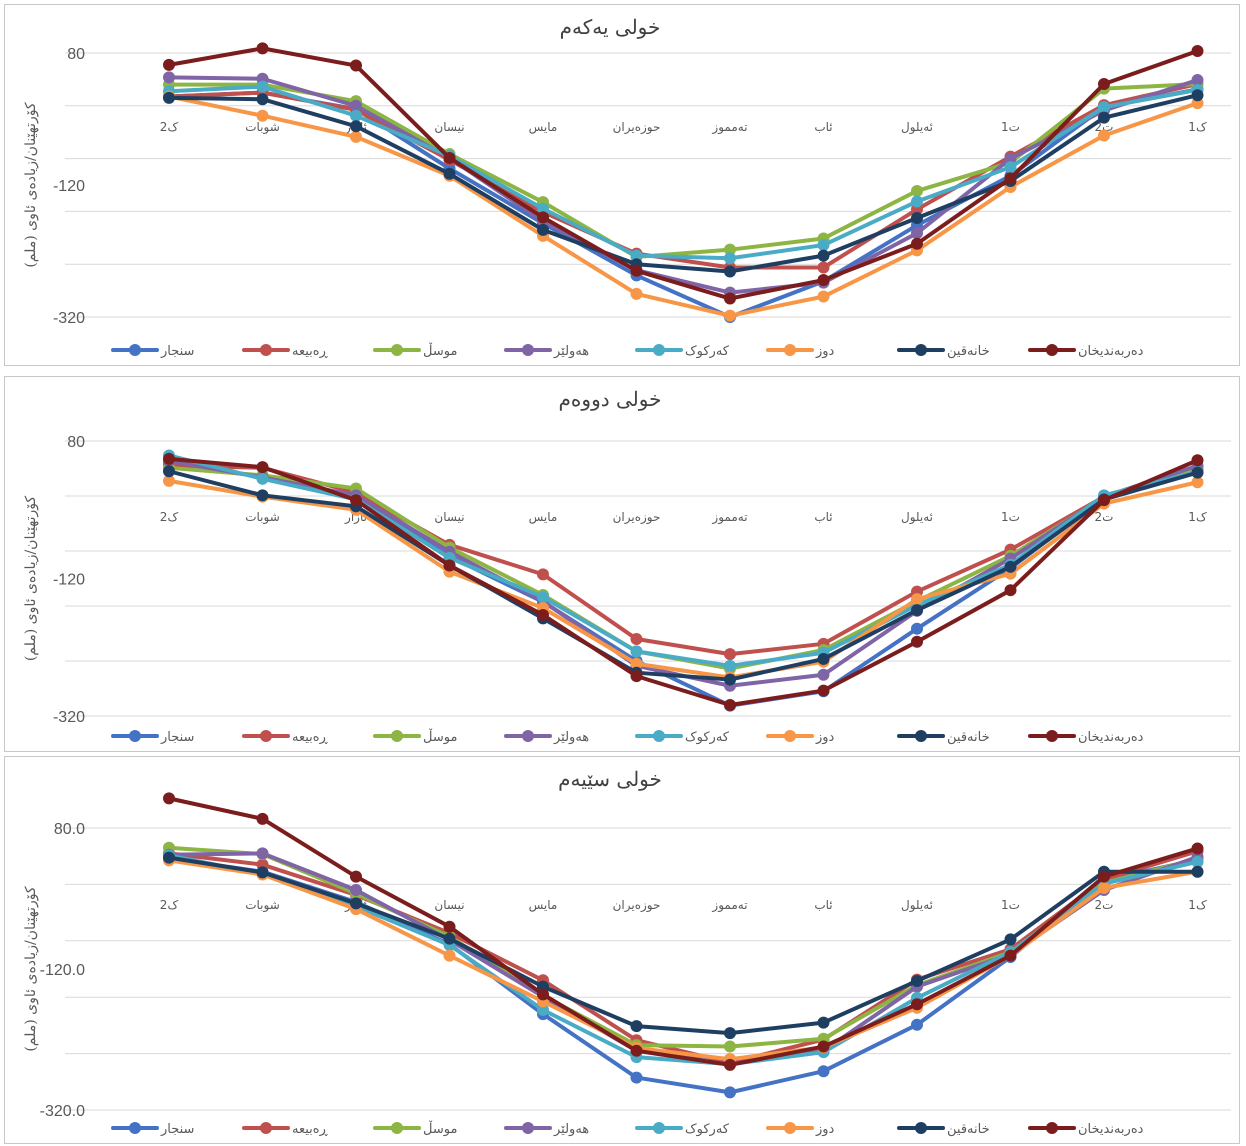  What do you see at coordinates (1111, 351) in the screenshot?
I see `legend-label: دەربەندیخان` at bounding box center [1111, 351].